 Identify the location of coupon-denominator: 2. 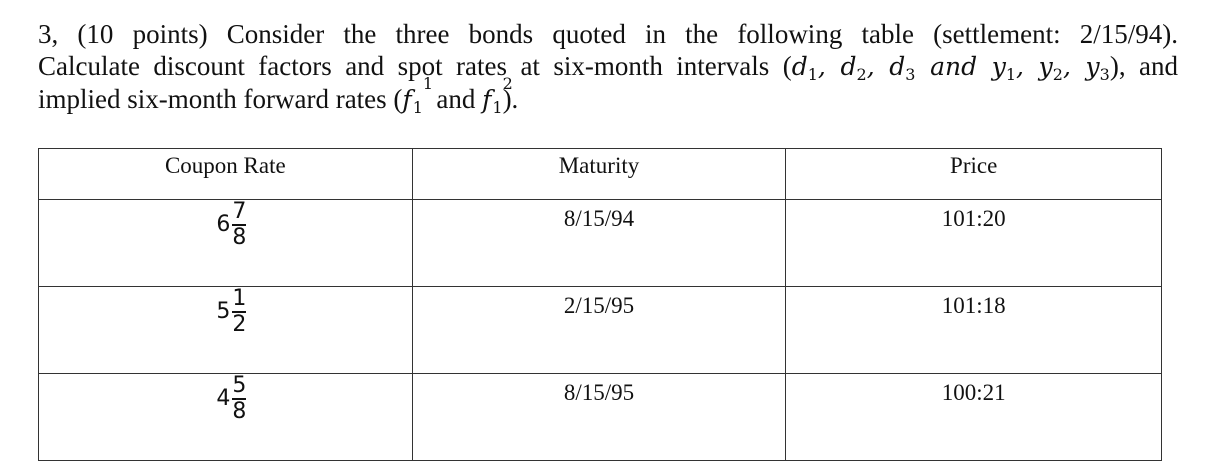
(239, 324).